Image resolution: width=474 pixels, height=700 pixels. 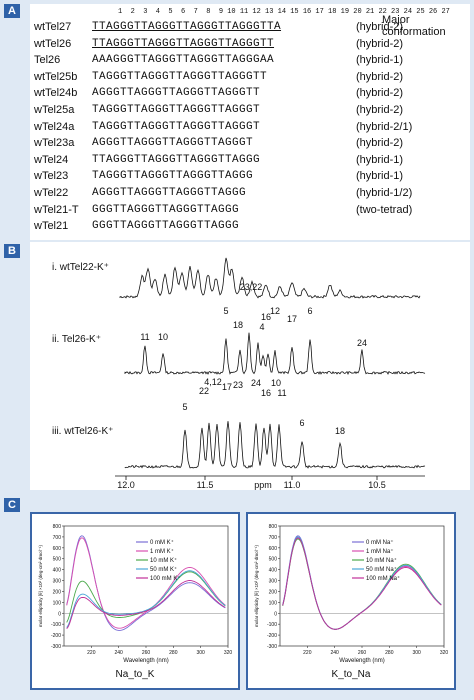 What do you see at coordinates (12, 505) in the screenshot?
I see `panel-c-tag: C` at bounding box center [12, 505].